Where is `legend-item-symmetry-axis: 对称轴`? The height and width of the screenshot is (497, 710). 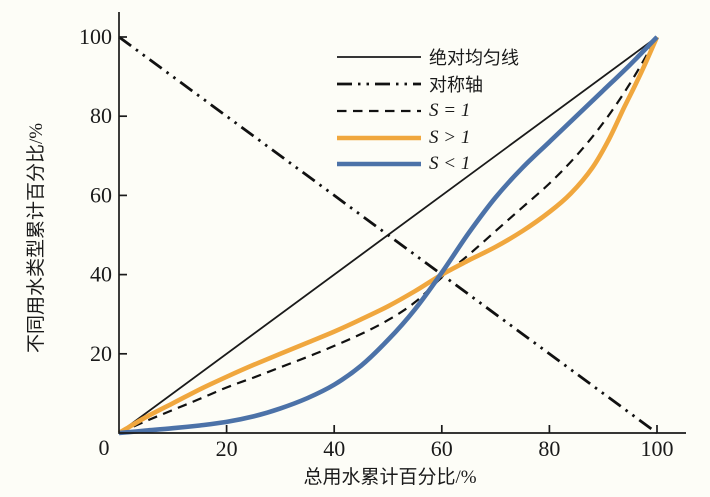 legend-item-symmetry-axis: 对称轴 is located at coordinates (427, 84).